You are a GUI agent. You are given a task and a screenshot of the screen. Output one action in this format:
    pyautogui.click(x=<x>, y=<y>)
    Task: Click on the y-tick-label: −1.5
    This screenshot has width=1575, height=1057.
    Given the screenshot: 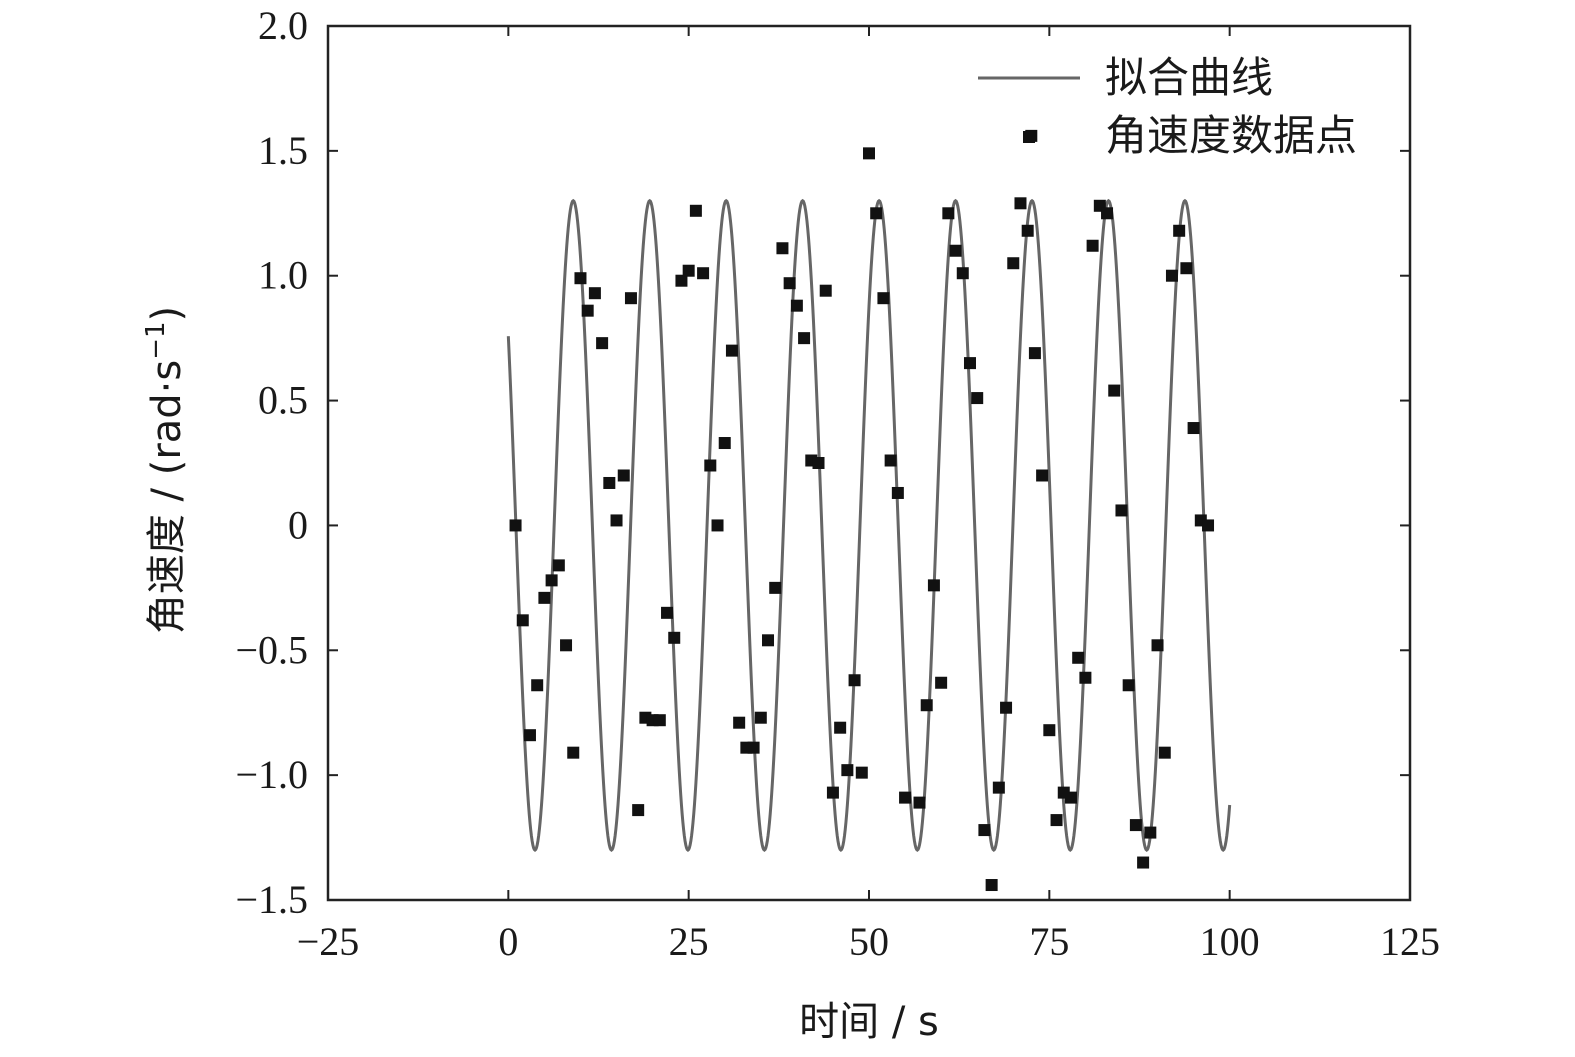 What is the action you would take?
    pyautogui.click(x=271, y=899)
    